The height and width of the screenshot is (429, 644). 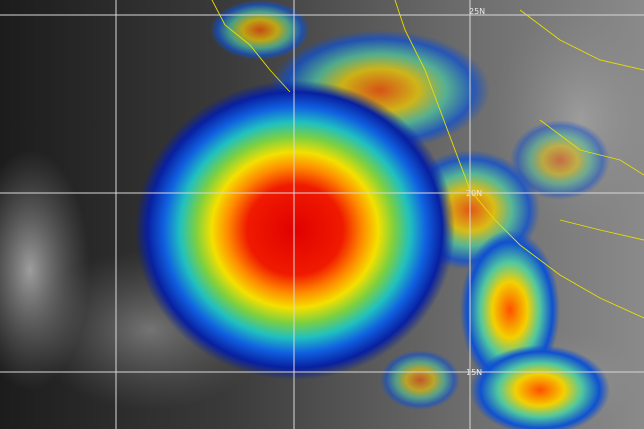 I want to click on latitude-label: 15N, so click(x=474, y=372).